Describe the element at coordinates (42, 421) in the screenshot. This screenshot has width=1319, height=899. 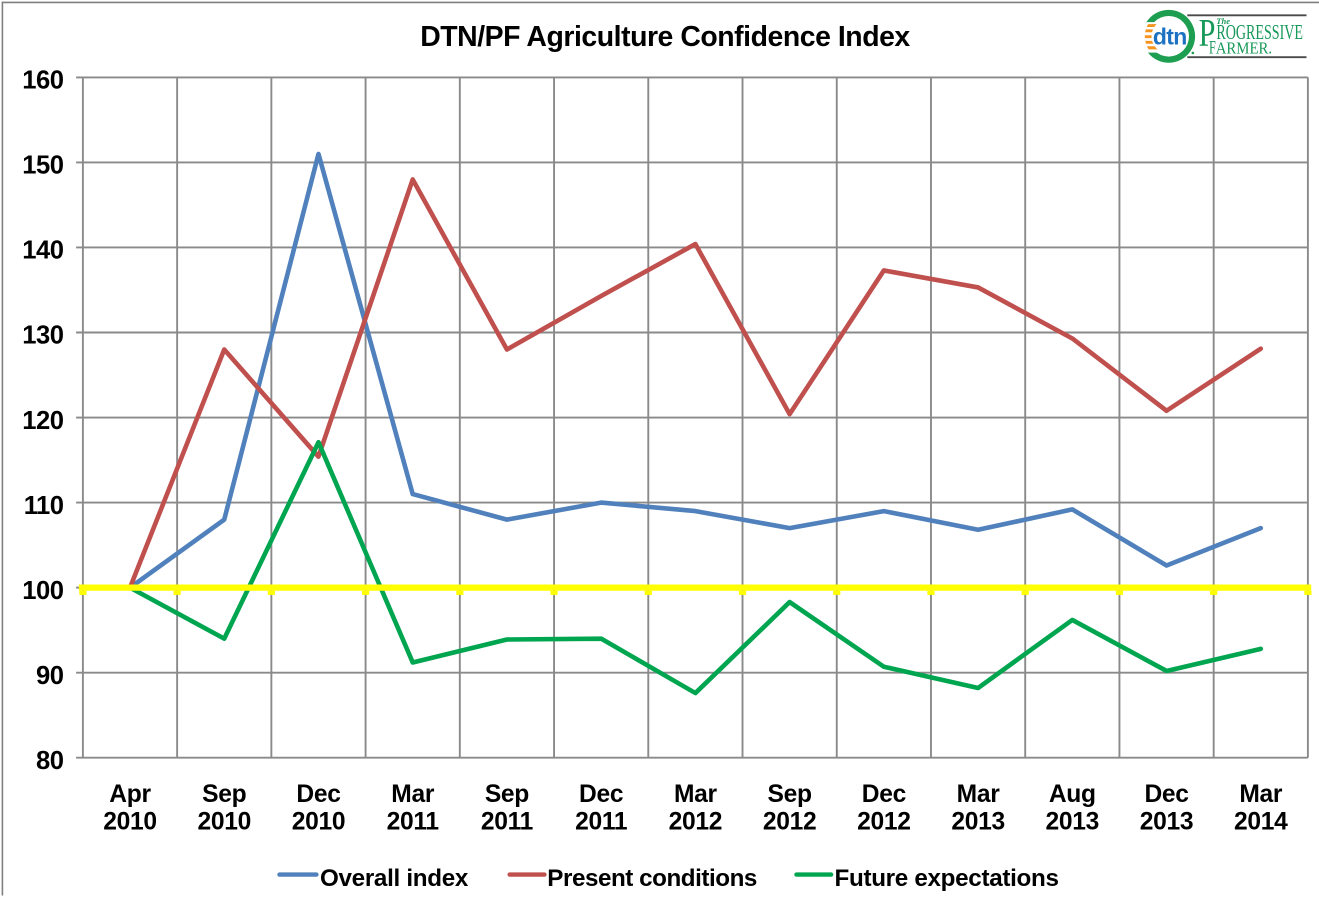
I see `svg-text: 120` at that location.